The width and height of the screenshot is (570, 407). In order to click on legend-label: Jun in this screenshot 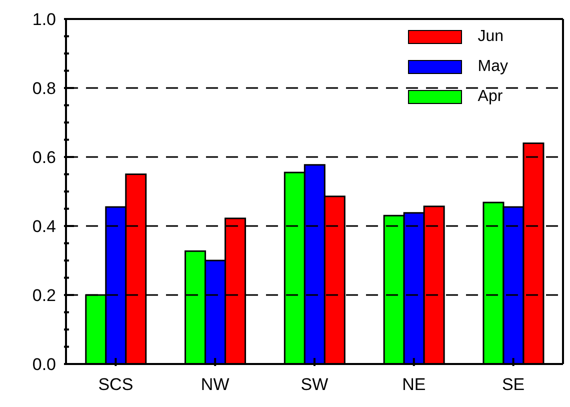, I will do `click(491, 37)`.